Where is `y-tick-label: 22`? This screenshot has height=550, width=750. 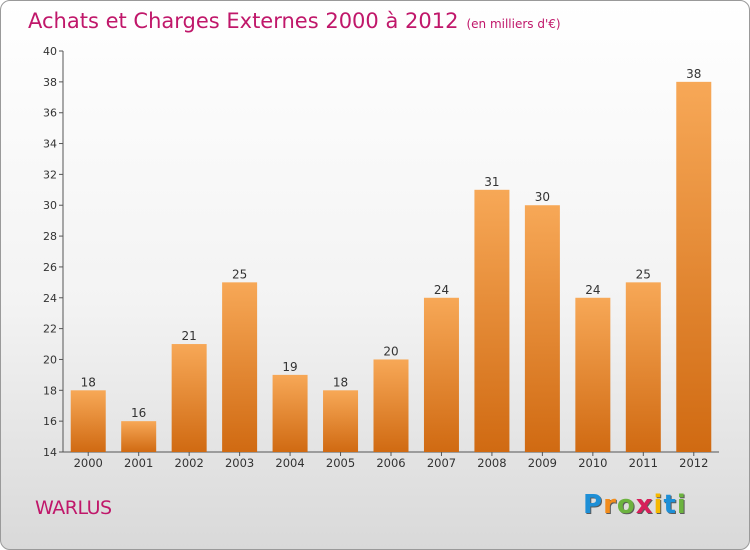 y-tick-label: 22 is located at coordinates (50, 329).